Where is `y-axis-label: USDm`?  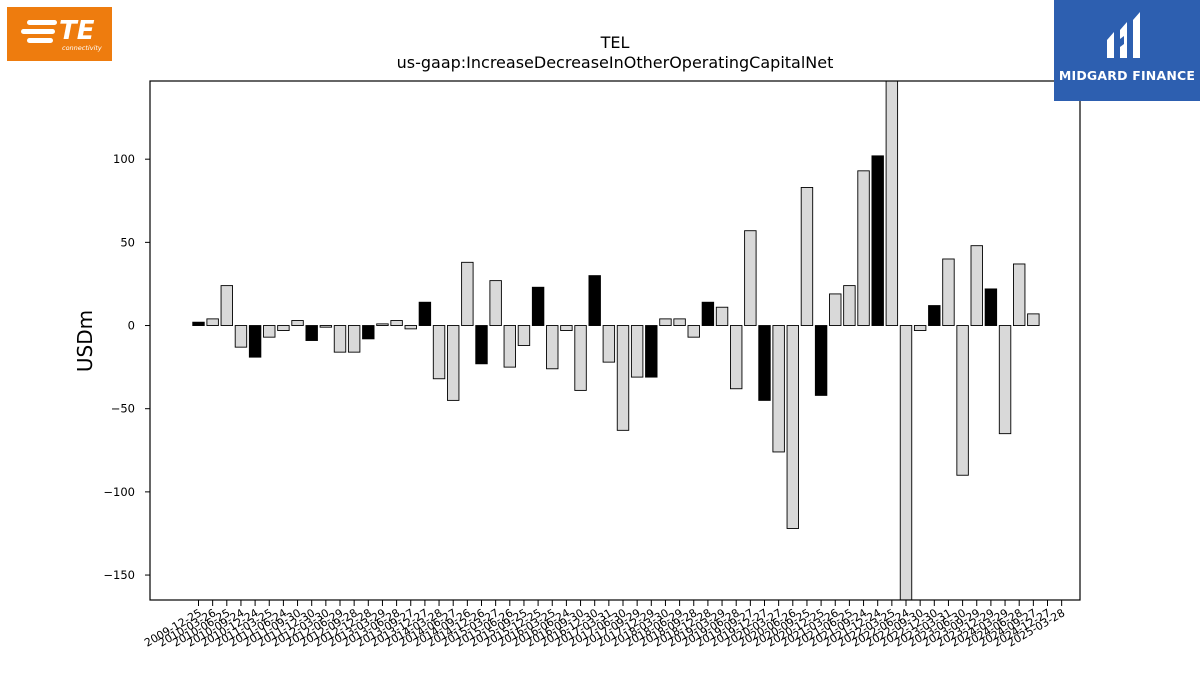 y-axis-label: USDm is located at coordinates (85, 341).